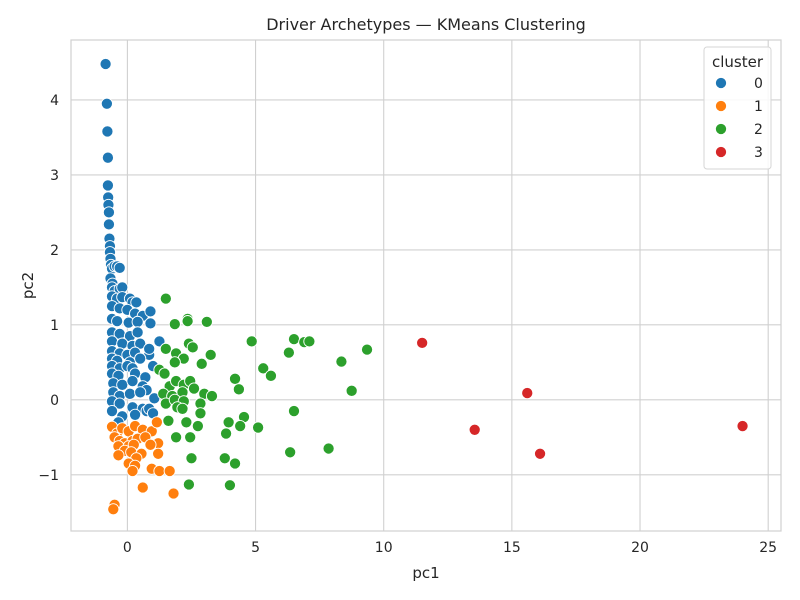  Describe the element at coordinates (738, 62) in the screenshot. I see `legend-title: cluster` at that location.